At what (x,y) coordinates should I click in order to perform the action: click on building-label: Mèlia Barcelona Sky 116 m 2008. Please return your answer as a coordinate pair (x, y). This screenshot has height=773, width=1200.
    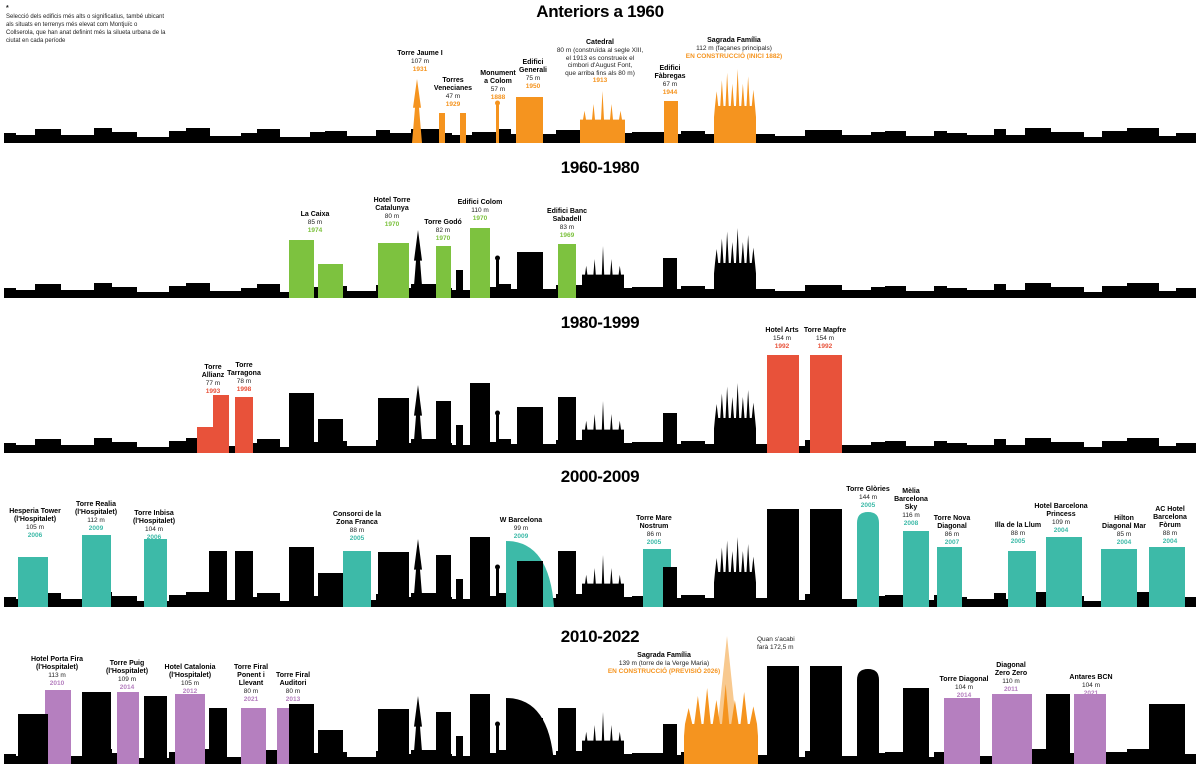
    Looking at the image, I should click on (911, 507).